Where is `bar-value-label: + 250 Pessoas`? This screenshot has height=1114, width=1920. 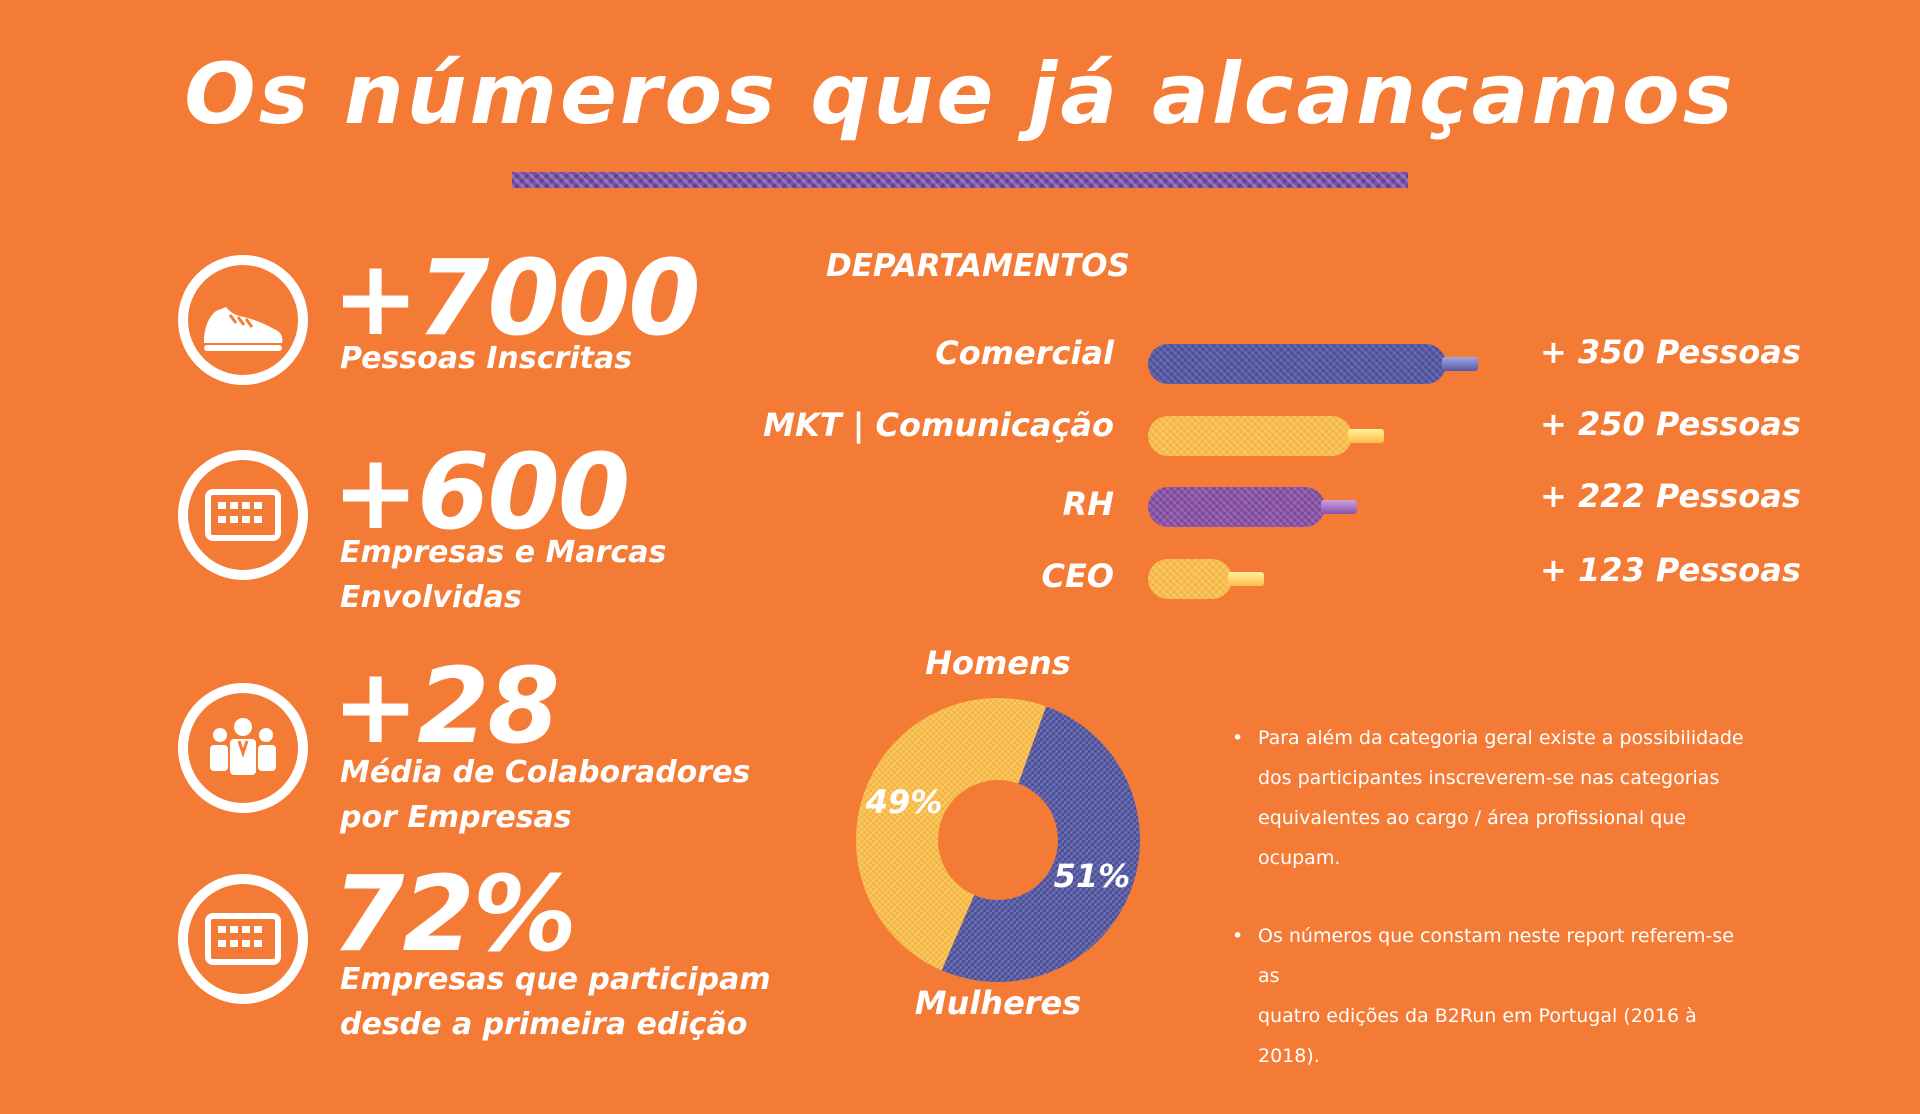 bar-value-label: + 250 Pessoas is located at coordinates (1670, 424).